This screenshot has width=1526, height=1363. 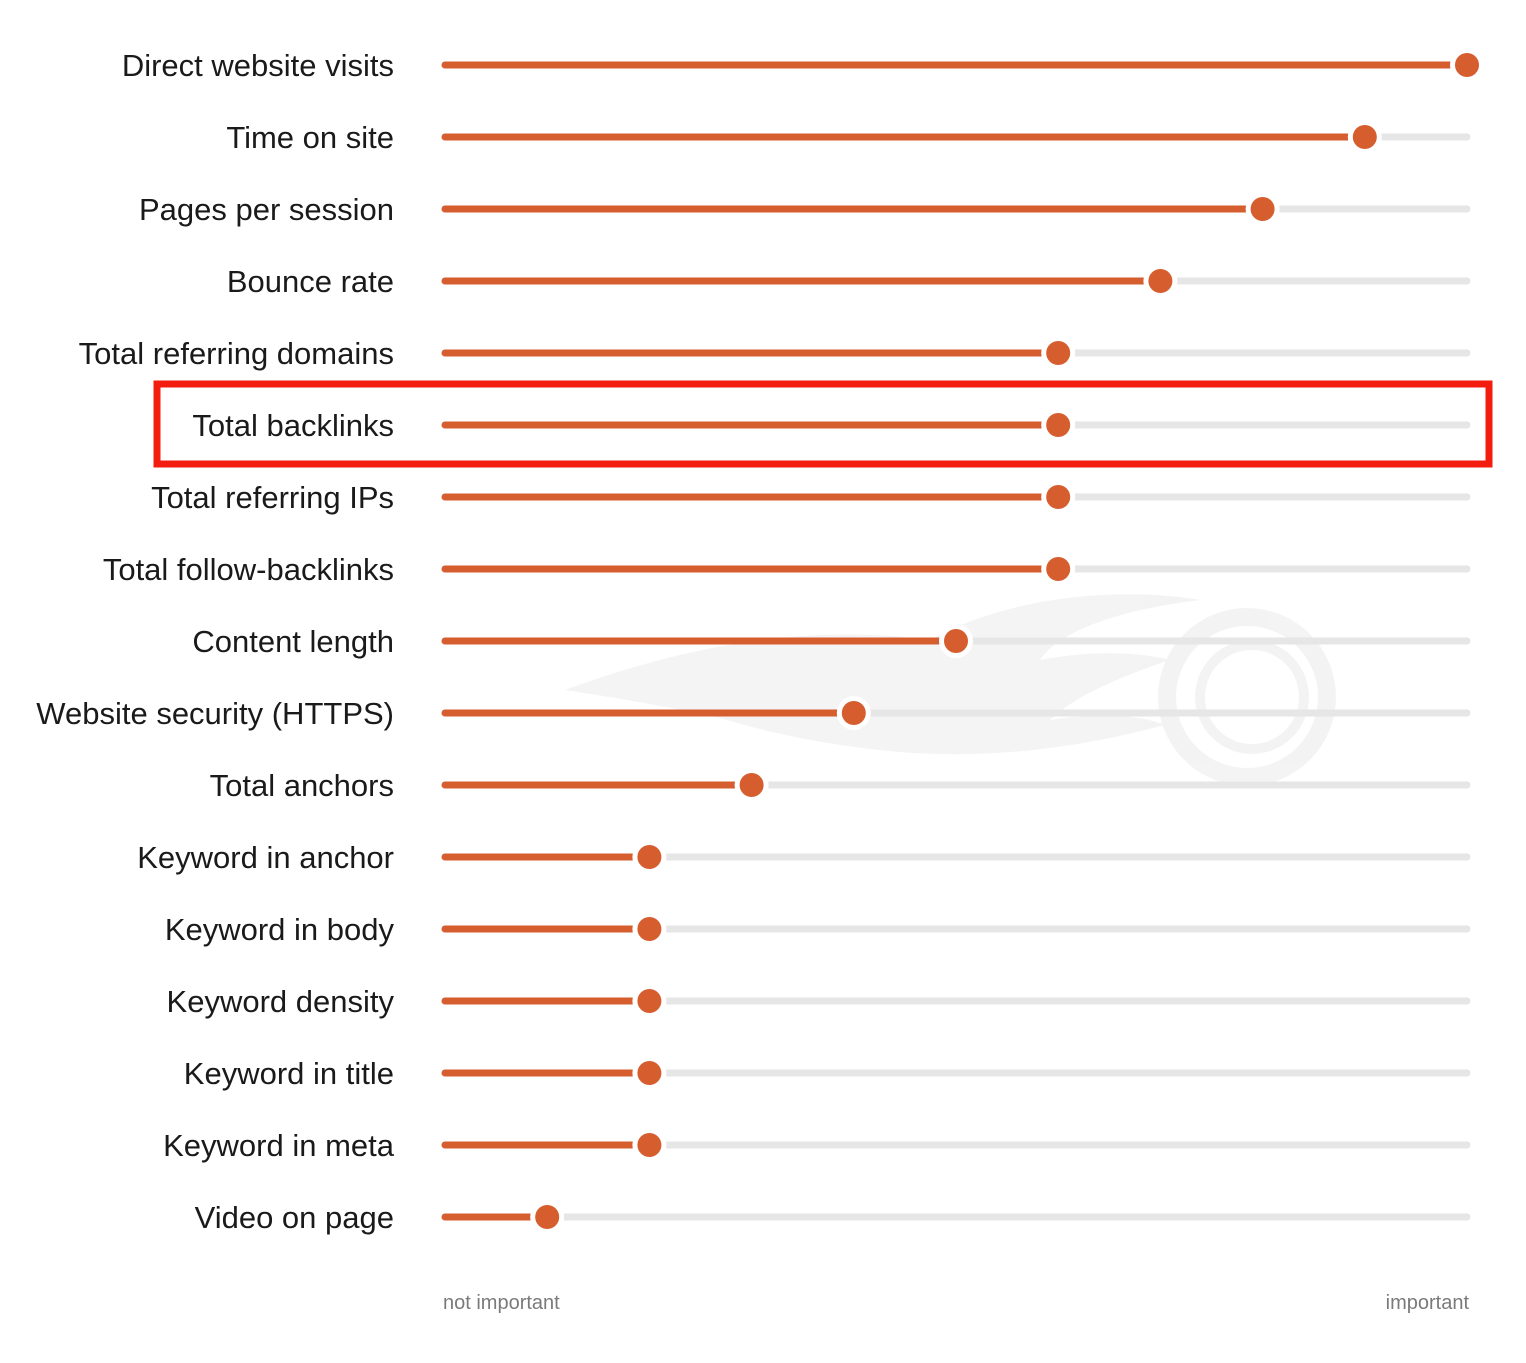 What do you see at coordinates (265, 857) in the screenshot?
I see `row-label: Keyword in anchor` at bounding box center [265, 857].